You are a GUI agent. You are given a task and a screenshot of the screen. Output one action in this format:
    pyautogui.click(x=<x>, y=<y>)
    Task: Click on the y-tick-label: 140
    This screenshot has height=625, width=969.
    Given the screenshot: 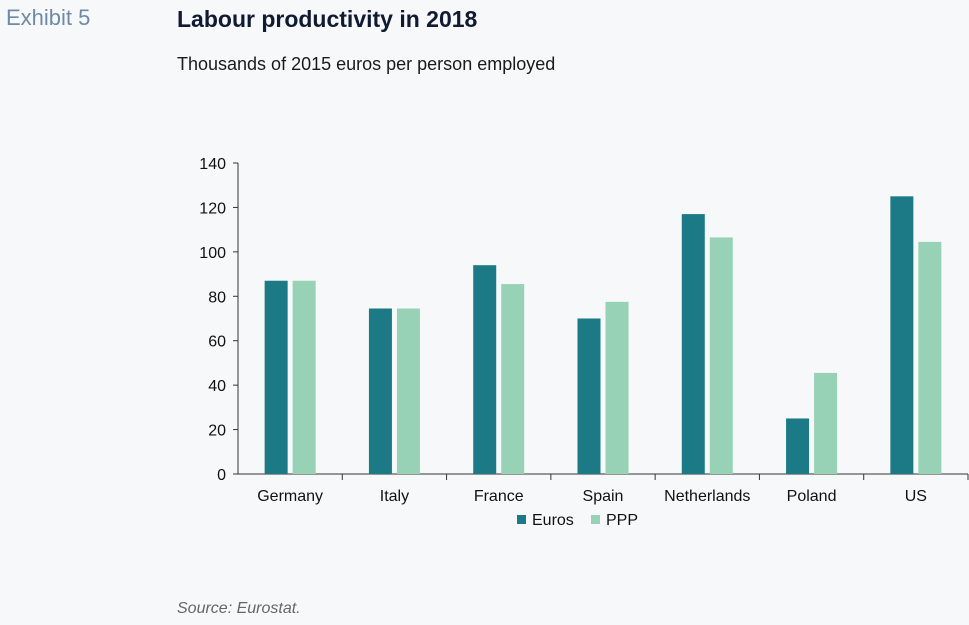 What is the action you would take?
    pyautogui.click(x=212, y=164)
    